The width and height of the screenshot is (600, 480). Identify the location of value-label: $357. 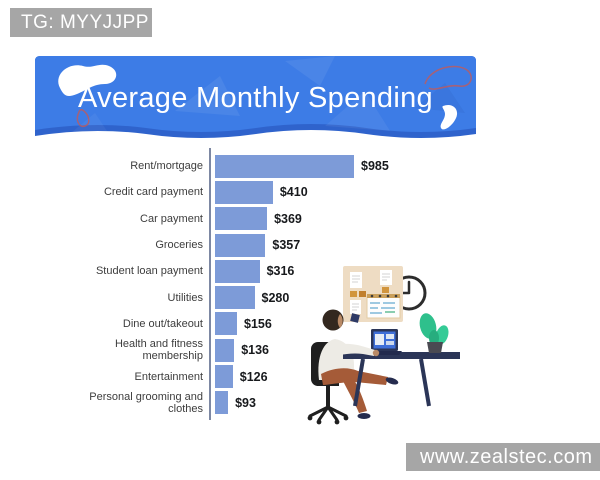
(286, 245).